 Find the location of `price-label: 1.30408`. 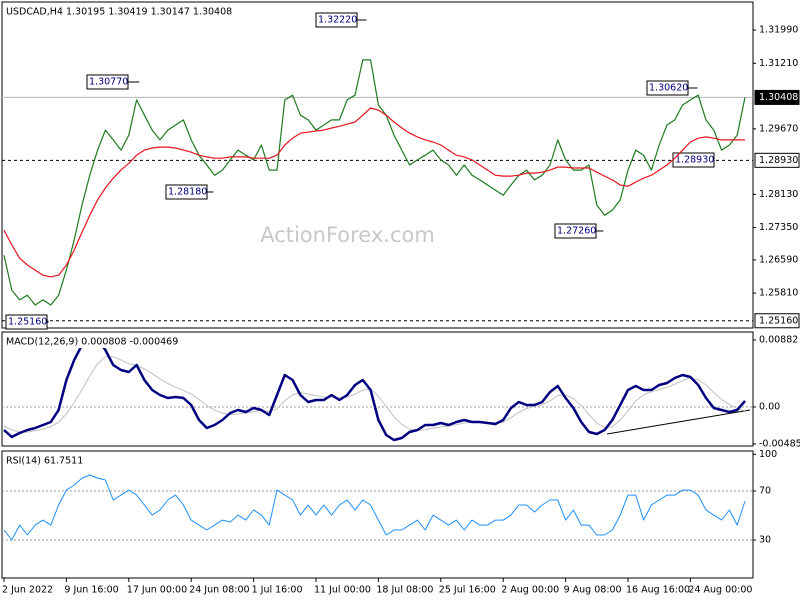

price-label: 1.30408 is located at coordinates (778, 97).